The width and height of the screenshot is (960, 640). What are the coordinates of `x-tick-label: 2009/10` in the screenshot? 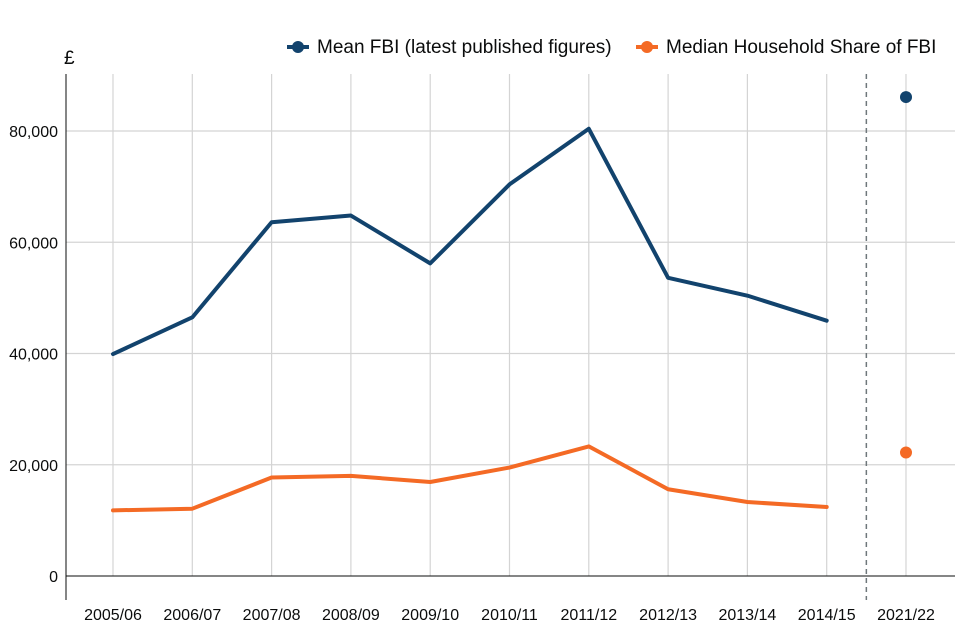 It's located at (430, 615).